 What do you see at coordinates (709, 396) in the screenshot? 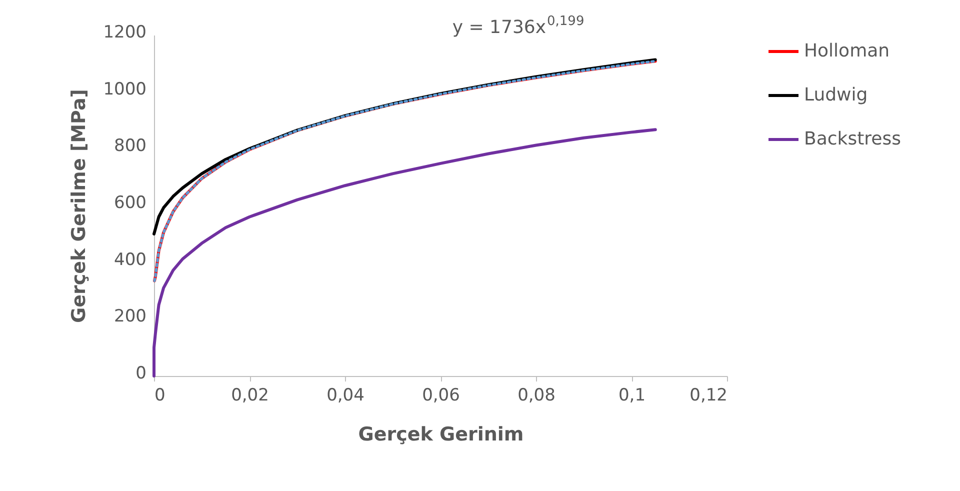
I see `x-tick-label: 0,12` at bounding box center [709, 396].